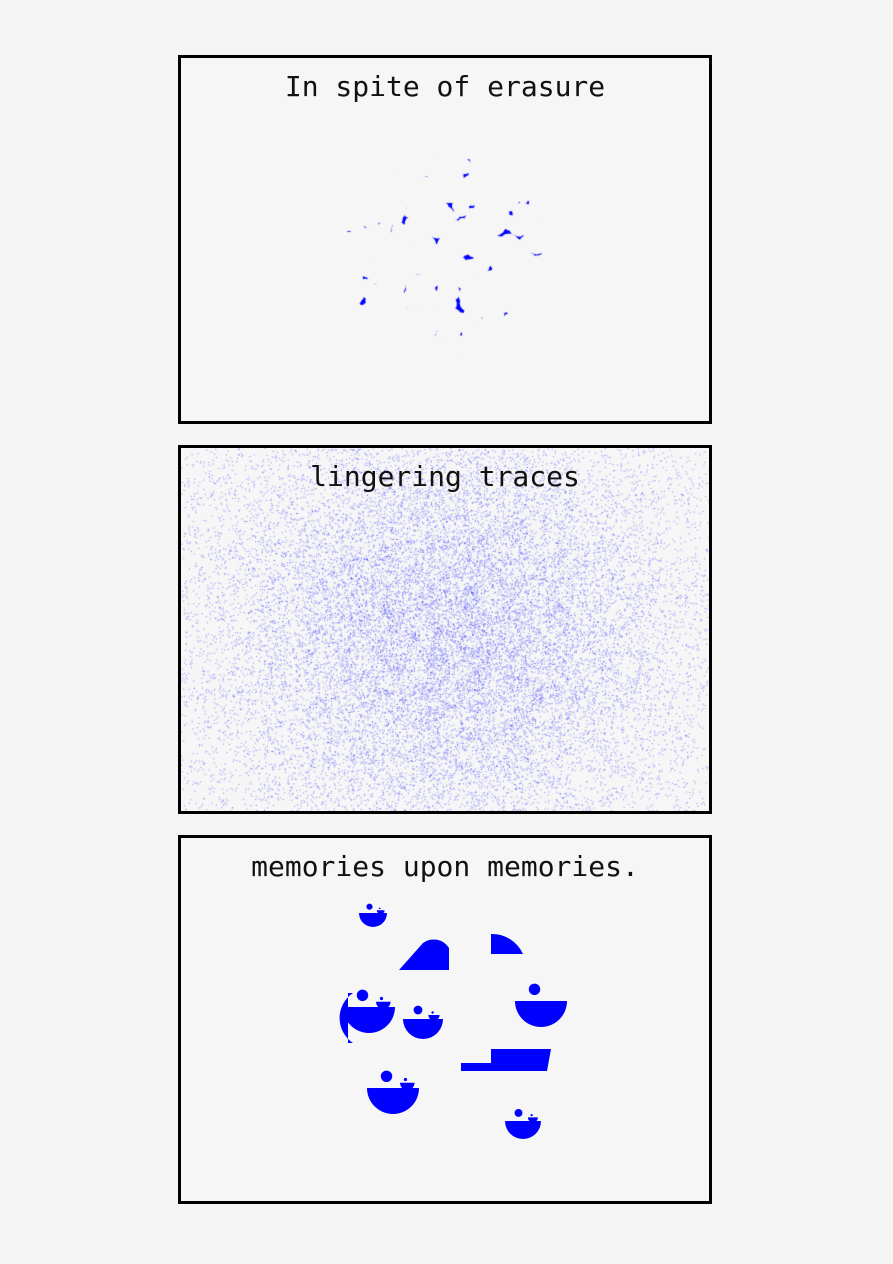 The width and height of the screenshot is (893, 1264). What do you see at coordinates (506, 1060) in the screenshot?
I see `bar-fragment-shape` at bounding box center [506, 1060].